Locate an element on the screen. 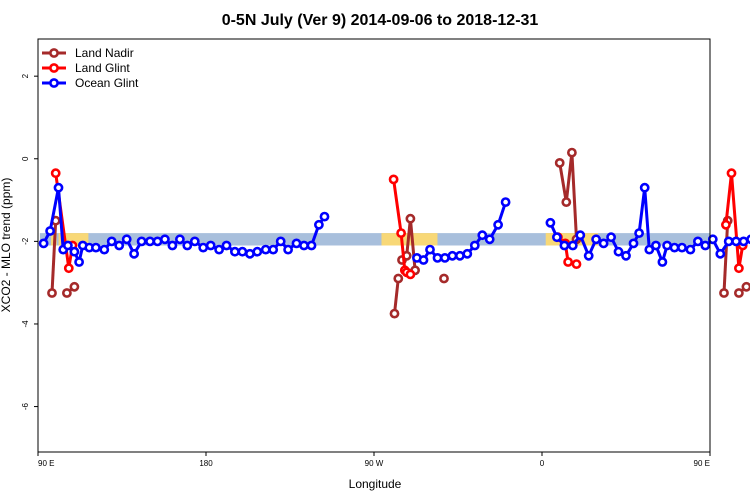 The height and width of the screenshot is (500, 750). x-axis-label: Longitude is located at coordinates (375, 484).